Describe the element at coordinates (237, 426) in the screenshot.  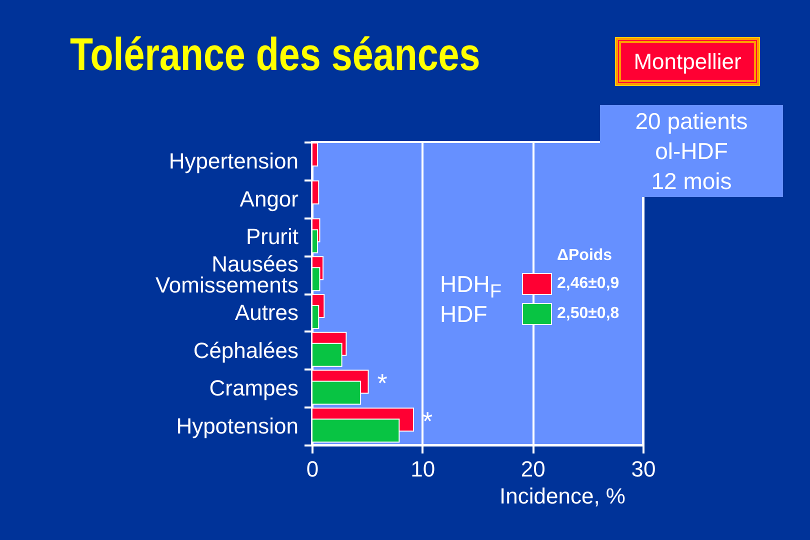
I see `y-tick-label: Hypotension` at that location.